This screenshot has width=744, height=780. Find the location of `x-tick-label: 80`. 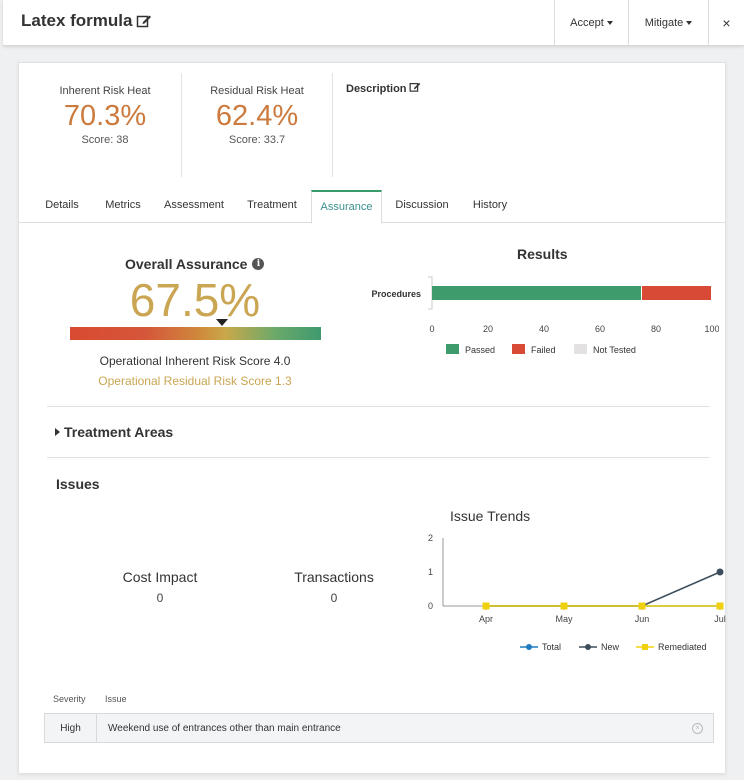

x-tick-label: 80 is located at coordinates (656, 329).